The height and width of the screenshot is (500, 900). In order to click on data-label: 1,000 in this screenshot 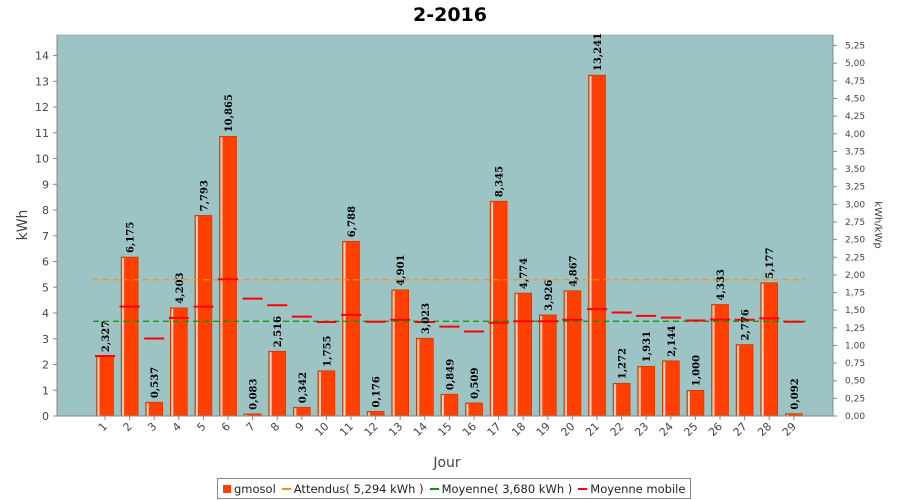, I will do `click(696, 370)`.